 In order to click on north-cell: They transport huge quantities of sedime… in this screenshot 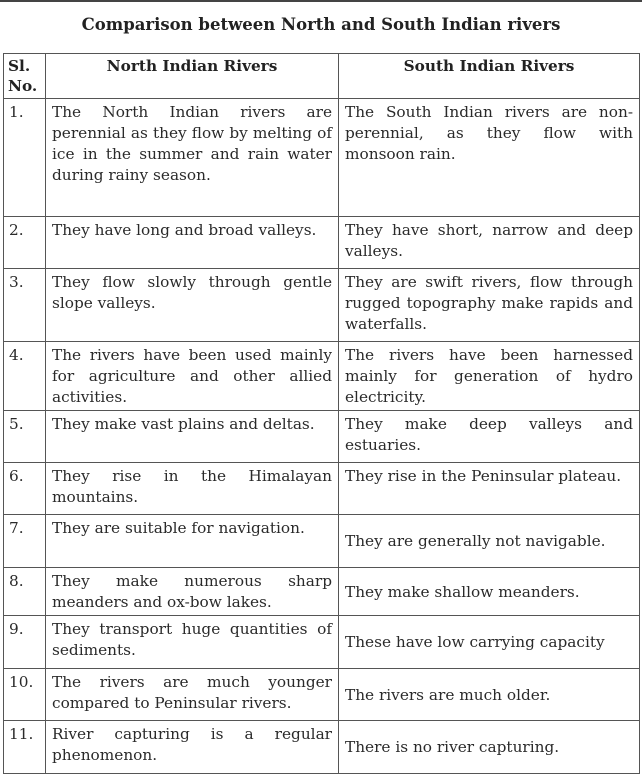, I will do `click(192, 642)`.